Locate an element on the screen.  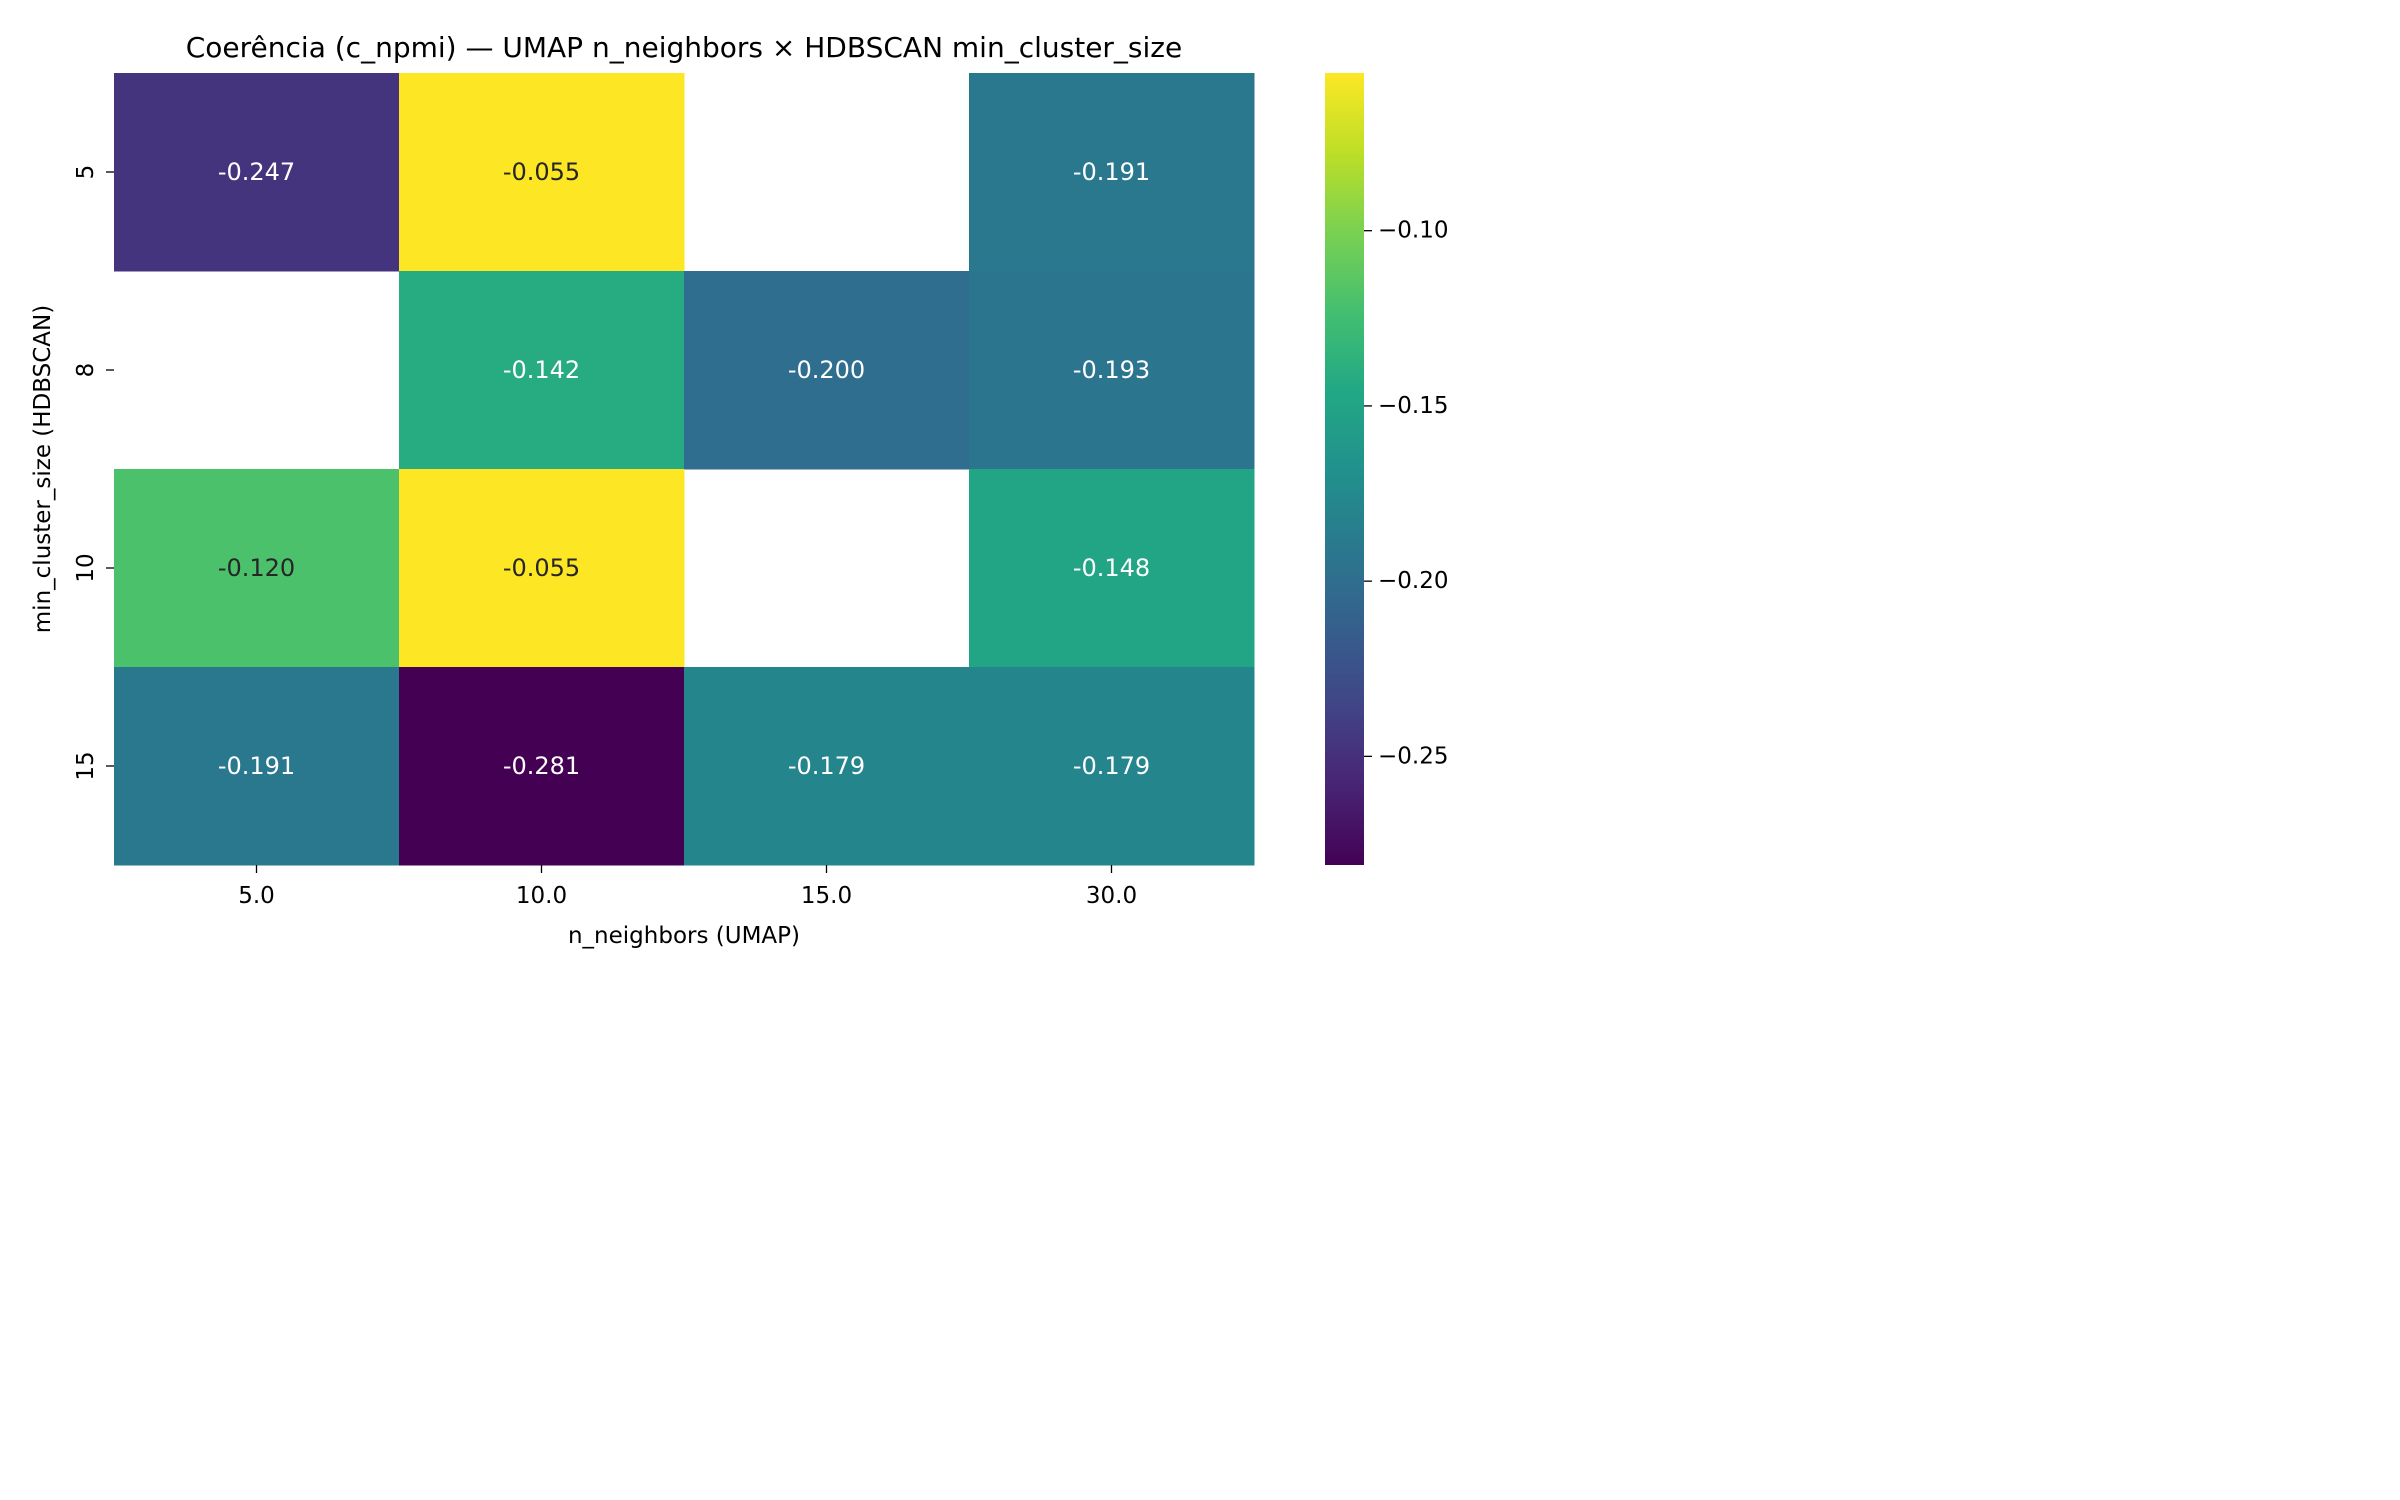
x-tick-label: 5.0 is located at coordinates (256, 896).